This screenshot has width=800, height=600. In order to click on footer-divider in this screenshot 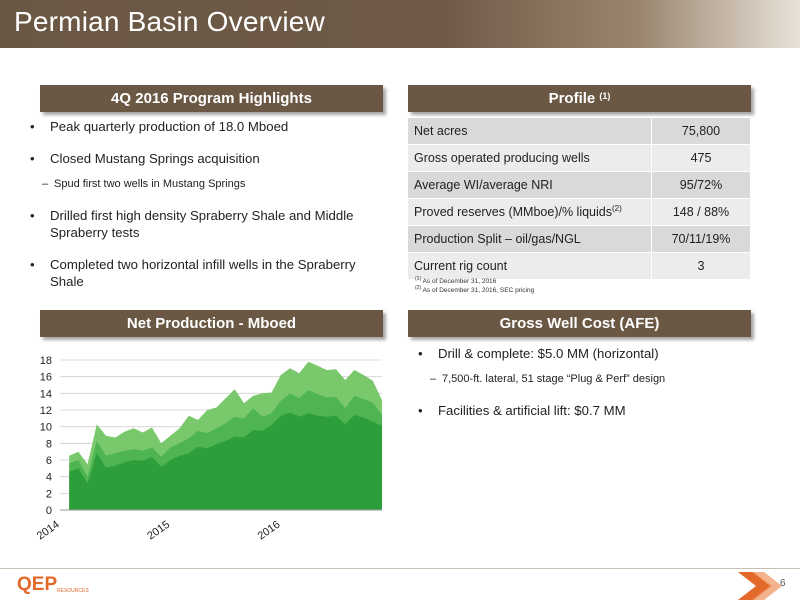, I will do `click(400, 568)`.